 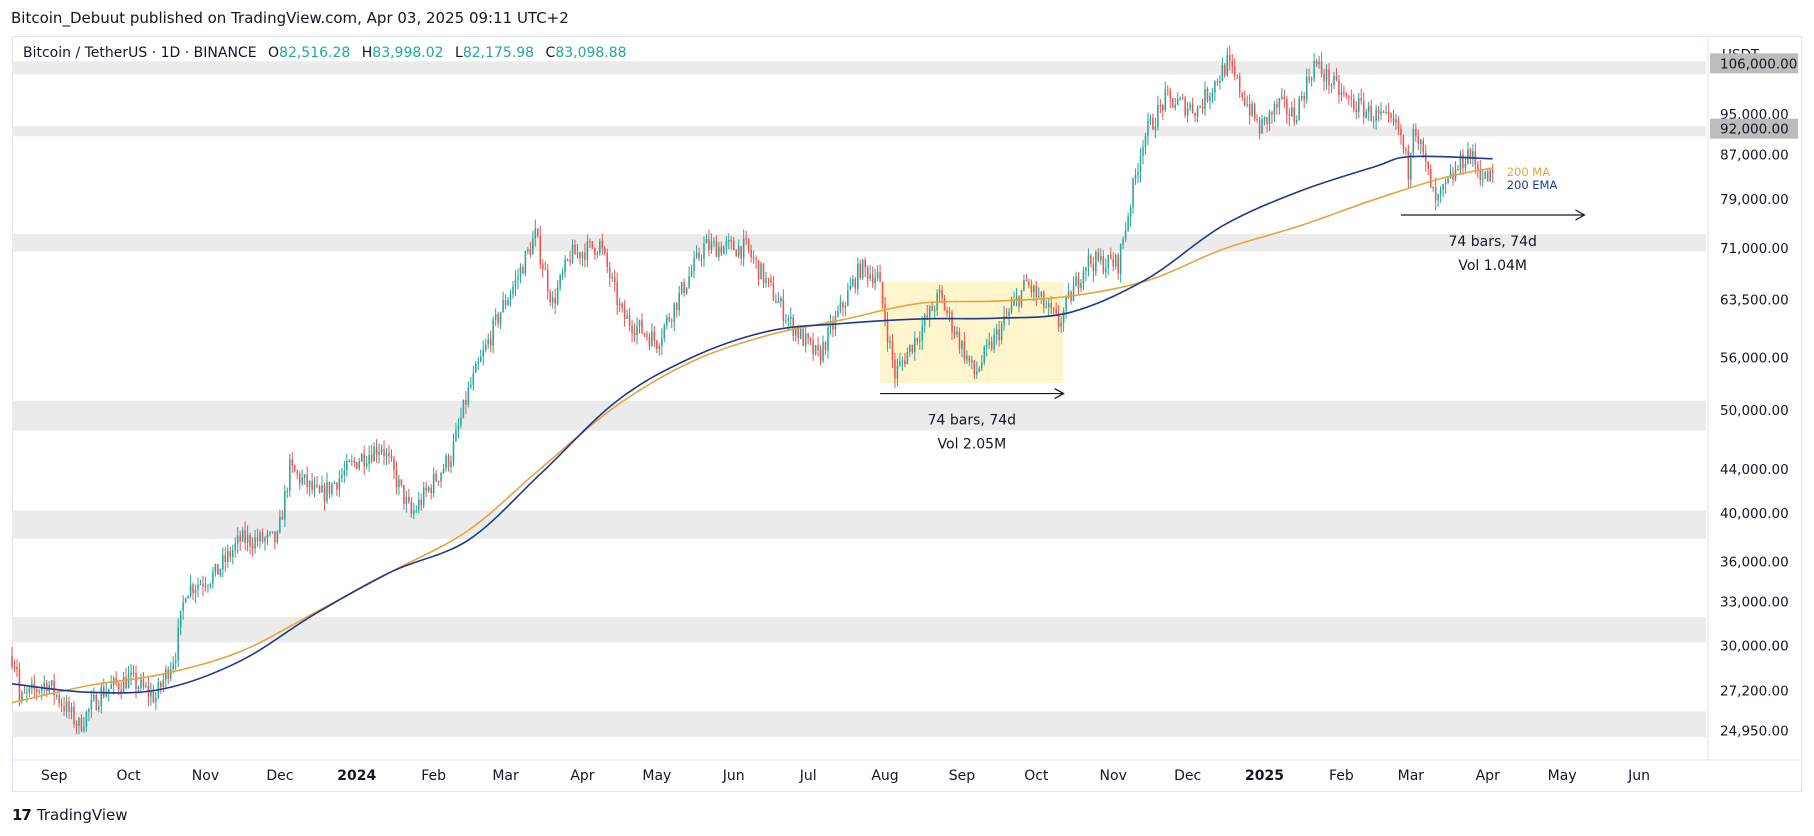 I want to click on time-tick-label: May, so click(x=1562, y=776).